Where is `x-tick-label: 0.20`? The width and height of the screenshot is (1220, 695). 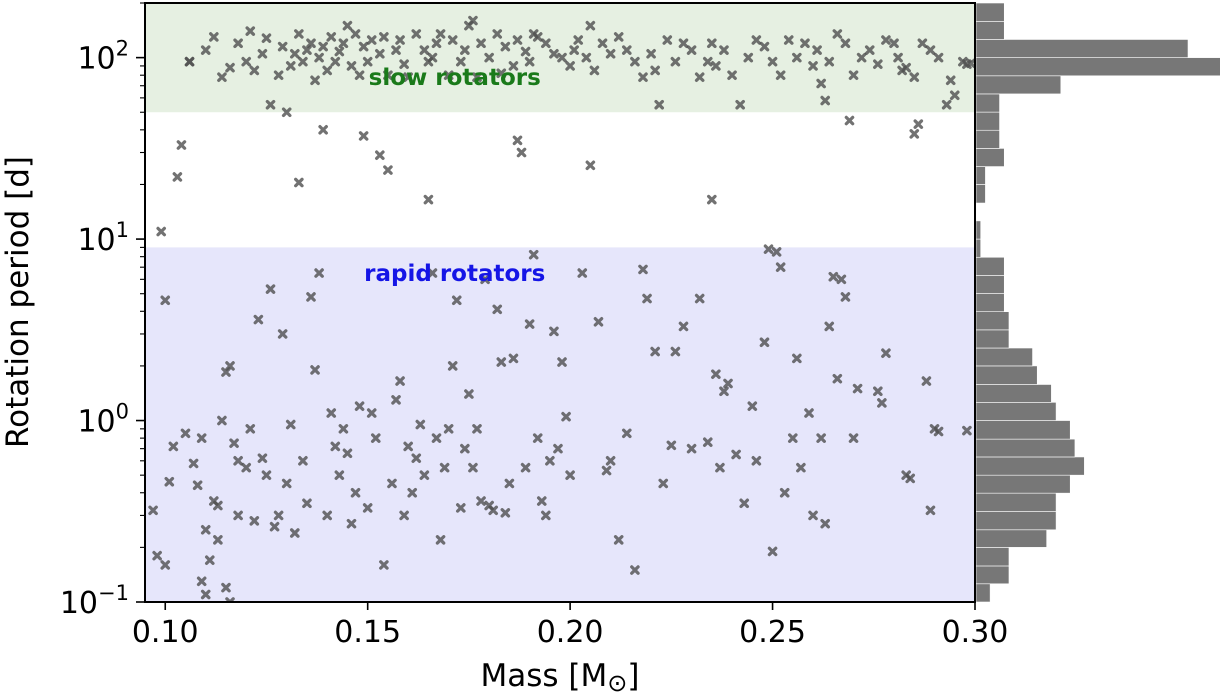
x-tick-label: 0.20 is located at coordinates (570, 632).